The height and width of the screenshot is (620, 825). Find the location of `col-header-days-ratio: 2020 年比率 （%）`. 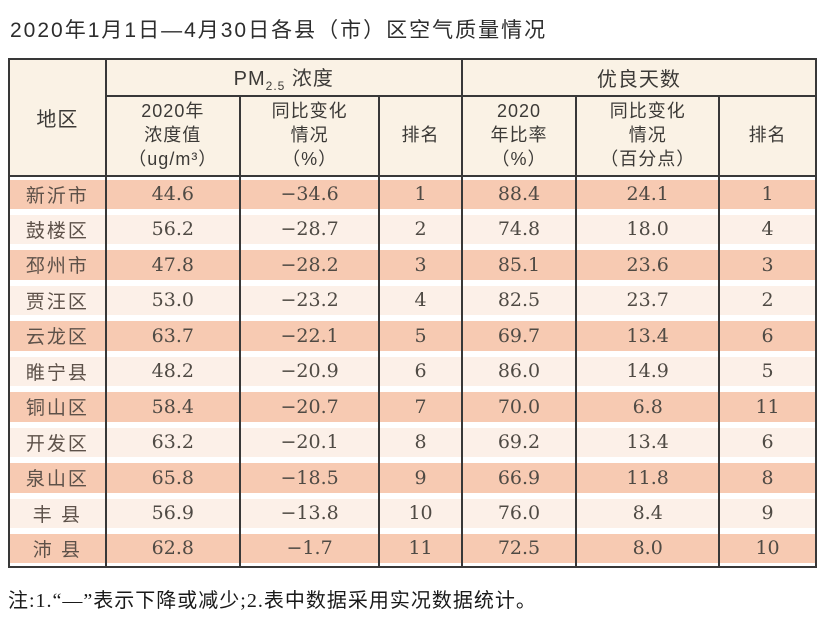

col-header-days-ratio: 2020 年比率 （%） is located at coordinates (518, 136).